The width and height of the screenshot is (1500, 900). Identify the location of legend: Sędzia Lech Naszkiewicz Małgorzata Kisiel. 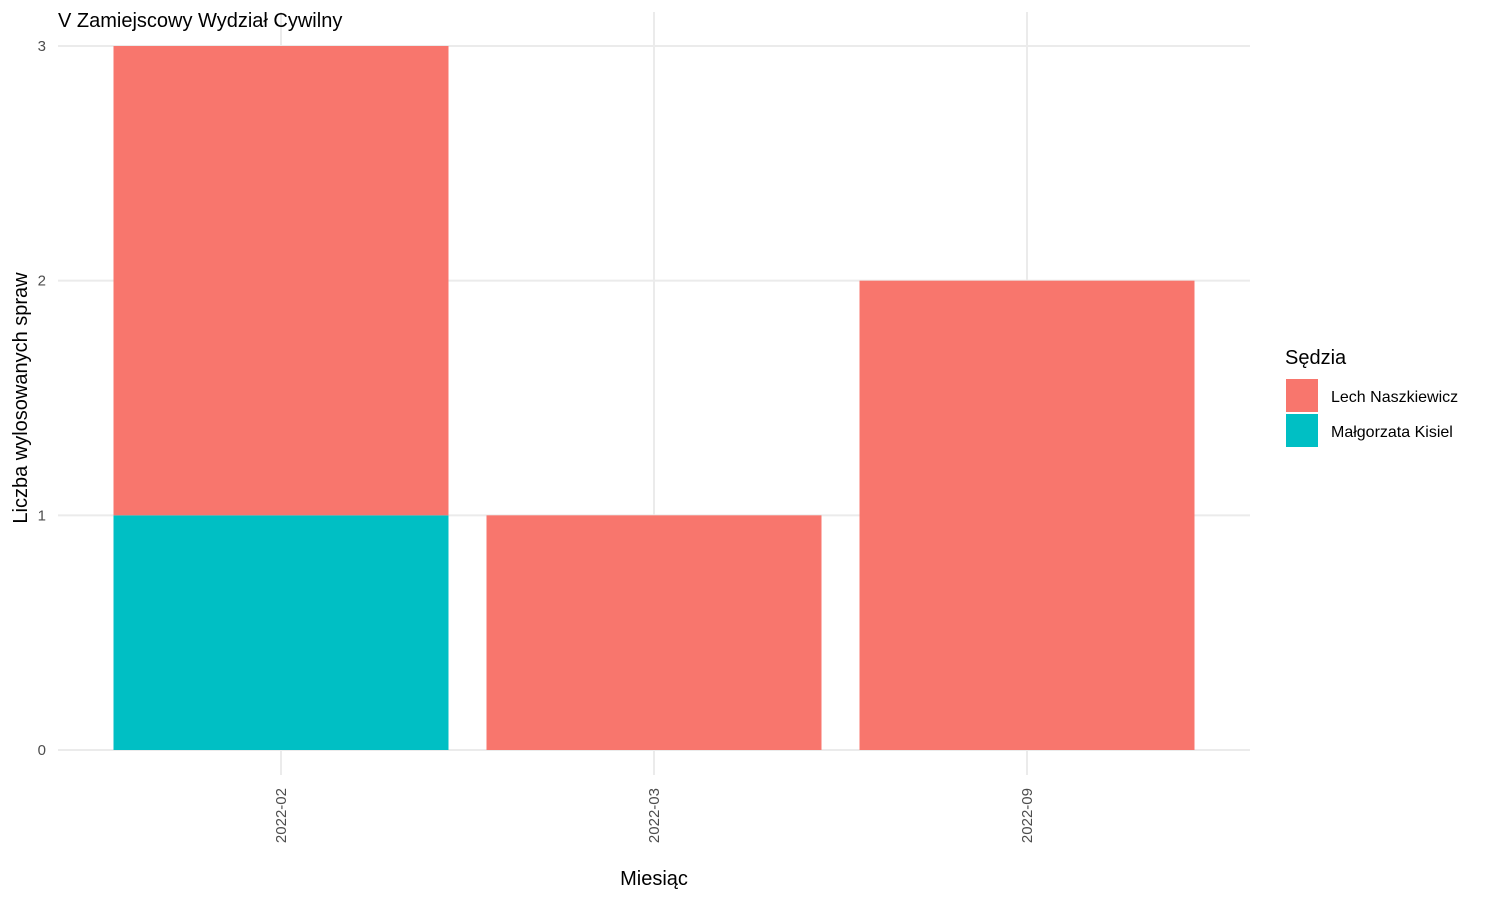
(1371, 397).